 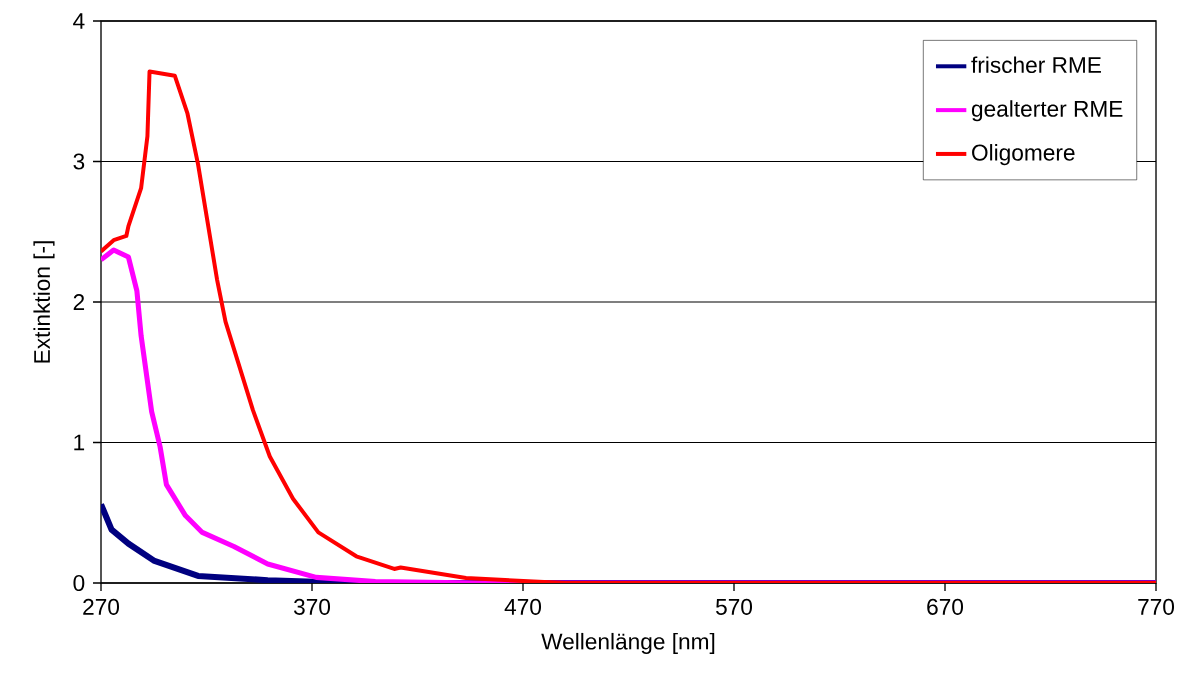 What do you see at coordinates (312, 606) in the screenshot?
I see `x-tick-label: 370` at bounding box center [312, 606].